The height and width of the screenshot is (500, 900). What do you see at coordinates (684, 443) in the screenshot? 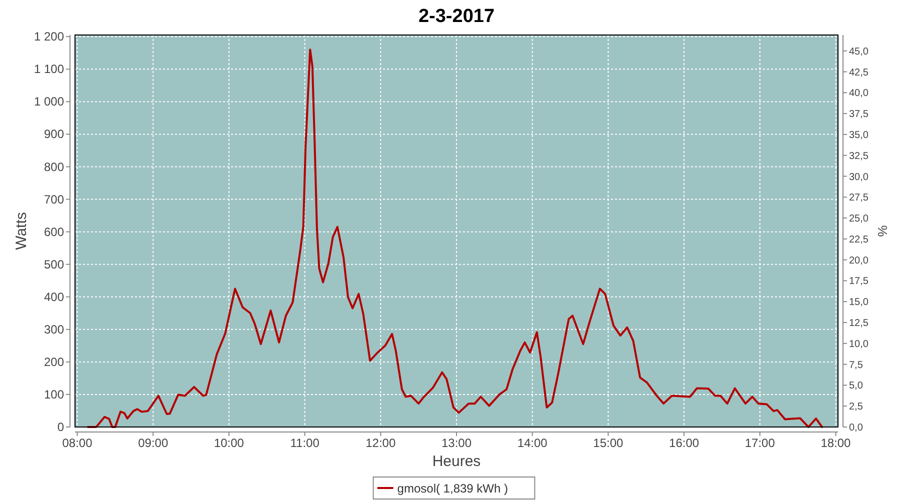
I see `x-tick-label: 16:00` at bounding box center [684, 443].